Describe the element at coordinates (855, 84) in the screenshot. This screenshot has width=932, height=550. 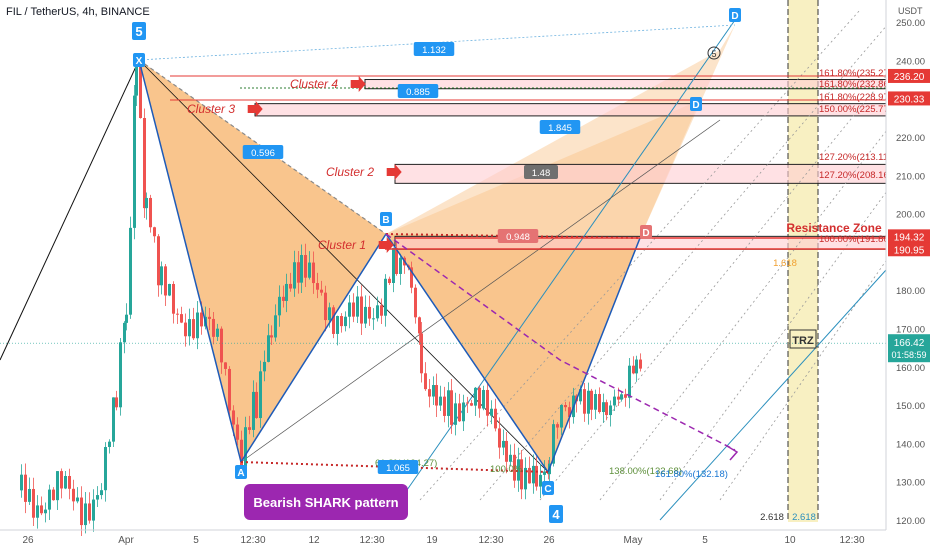
I see `fib-level-label: 161.80%(232.86)` at that location.